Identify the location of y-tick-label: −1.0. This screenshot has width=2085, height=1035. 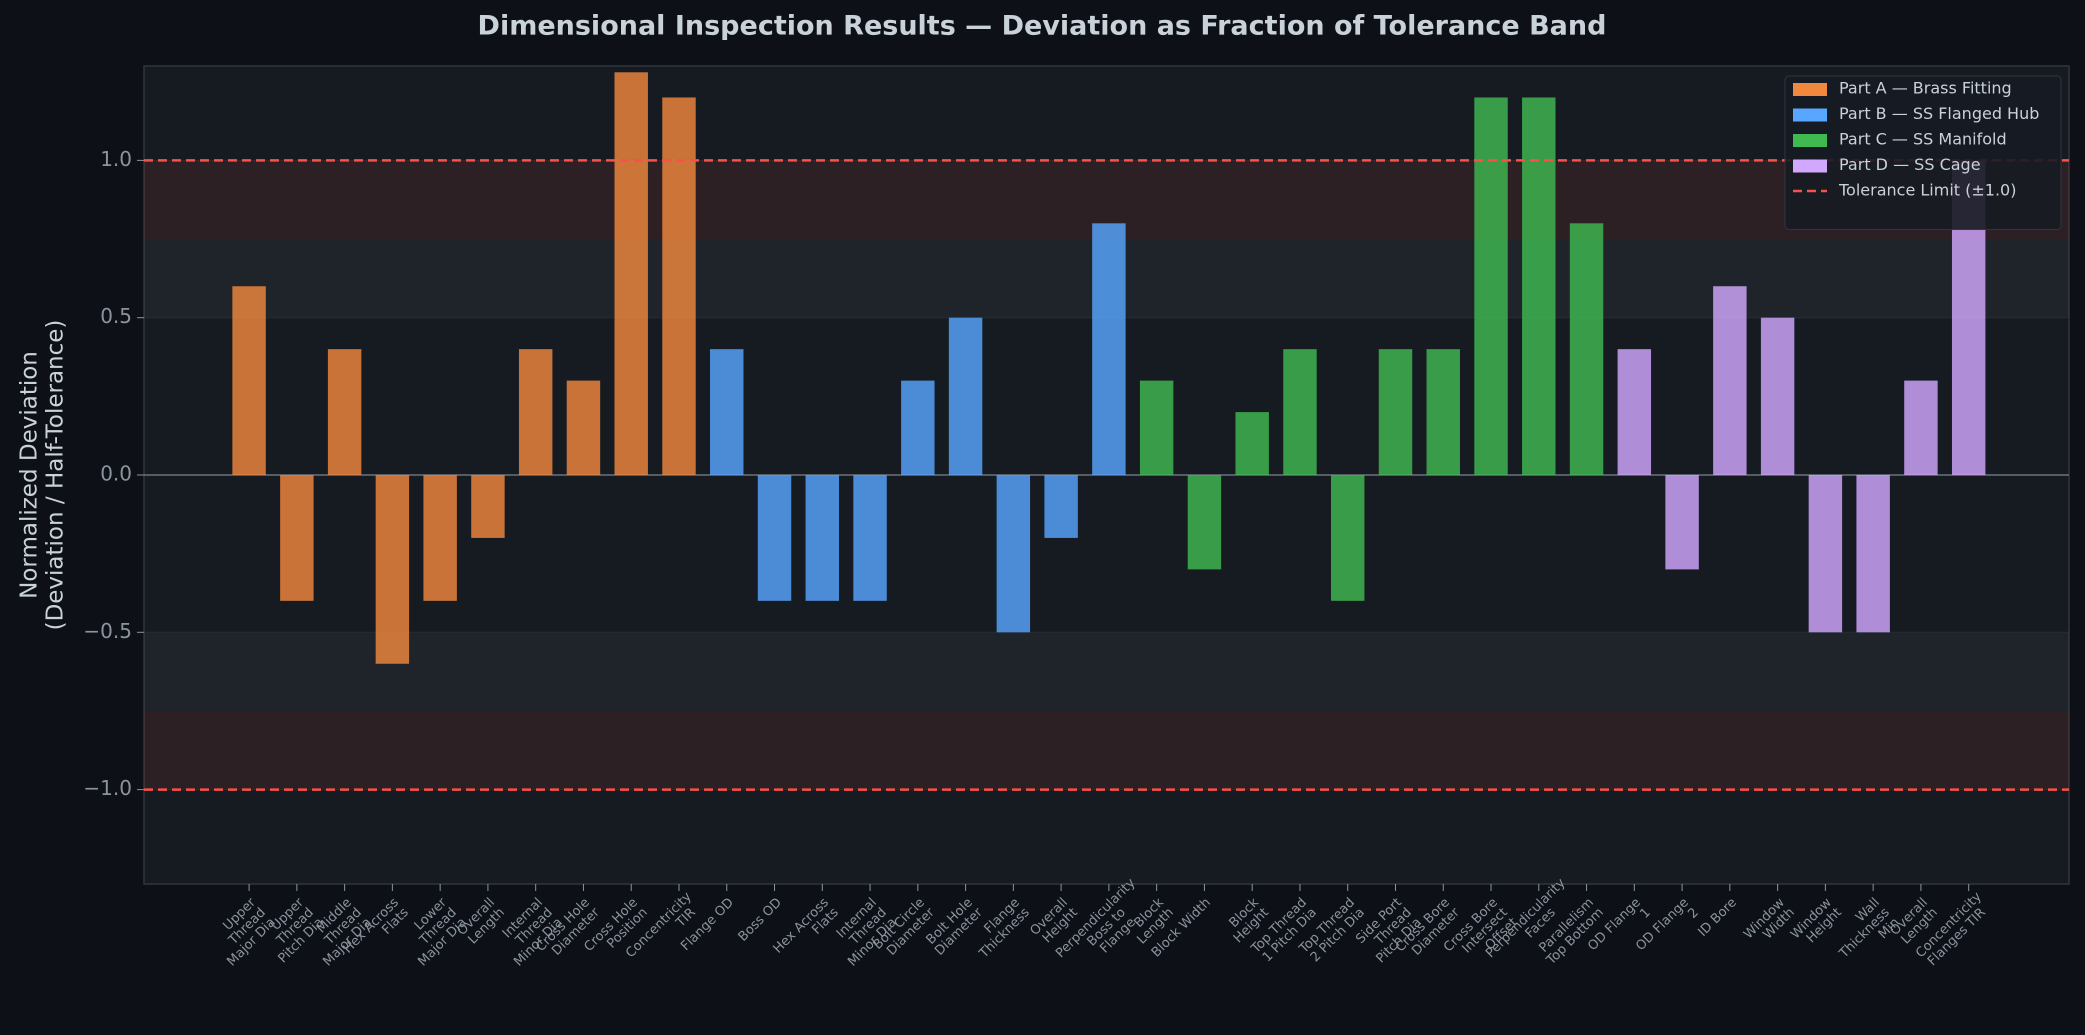
(107, 788).